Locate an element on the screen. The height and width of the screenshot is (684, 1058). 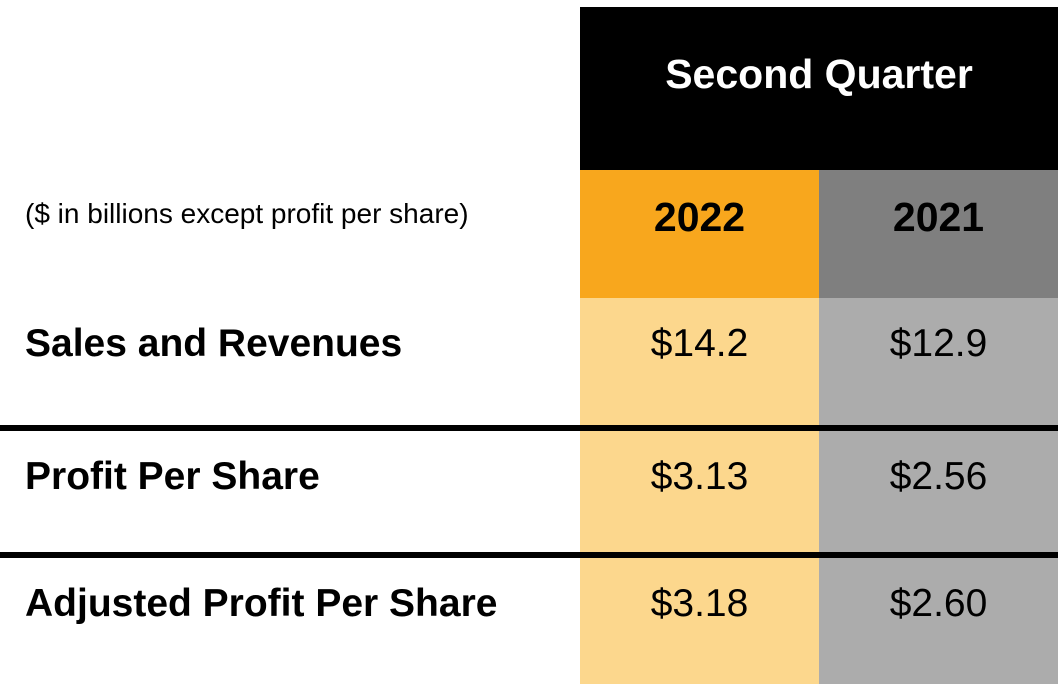
column-header-2021: 2021 is located at coordinates (938, 234).